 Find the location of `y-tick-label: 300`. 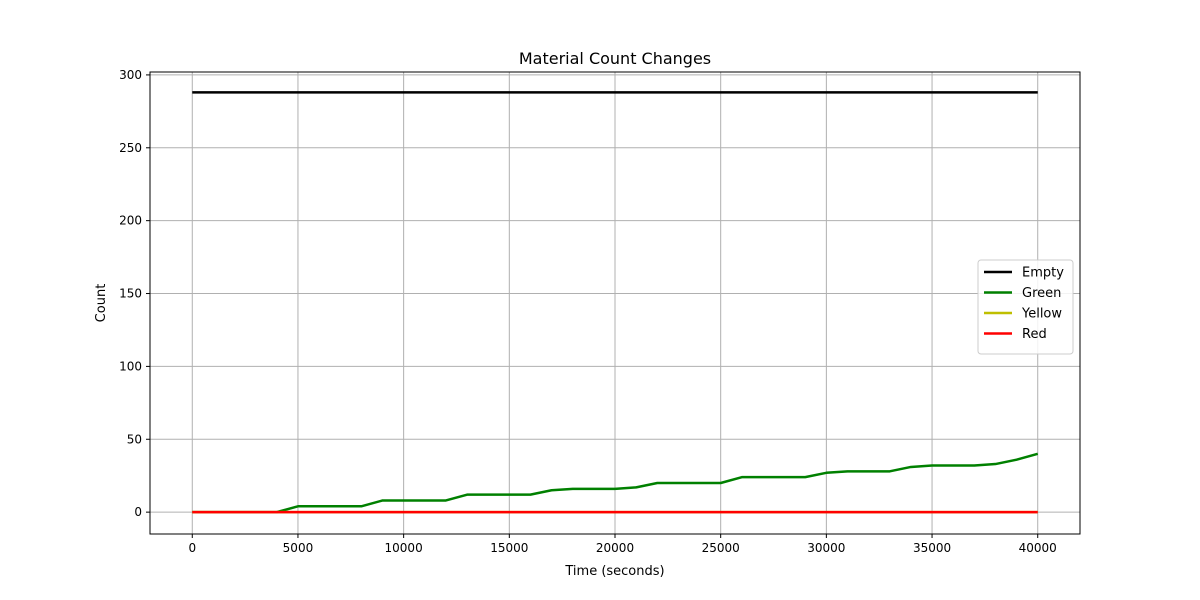

y-tick-label: 300 is located at coordinates (130, 75).